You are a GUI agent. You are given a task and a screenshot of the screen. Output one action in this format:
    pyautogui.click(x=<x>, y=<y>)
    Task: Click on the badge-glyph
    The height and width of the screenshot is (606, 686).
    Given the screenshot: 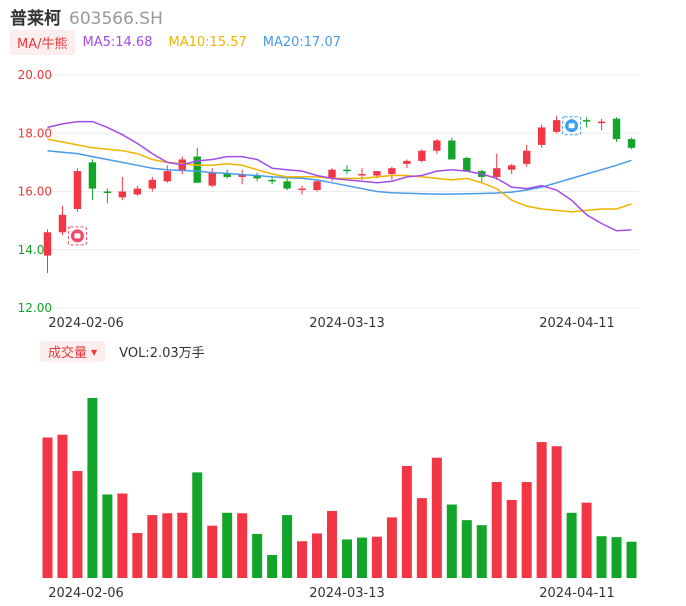 What is the action you would take?
    pyautogui.click(x=77, y=236)
    